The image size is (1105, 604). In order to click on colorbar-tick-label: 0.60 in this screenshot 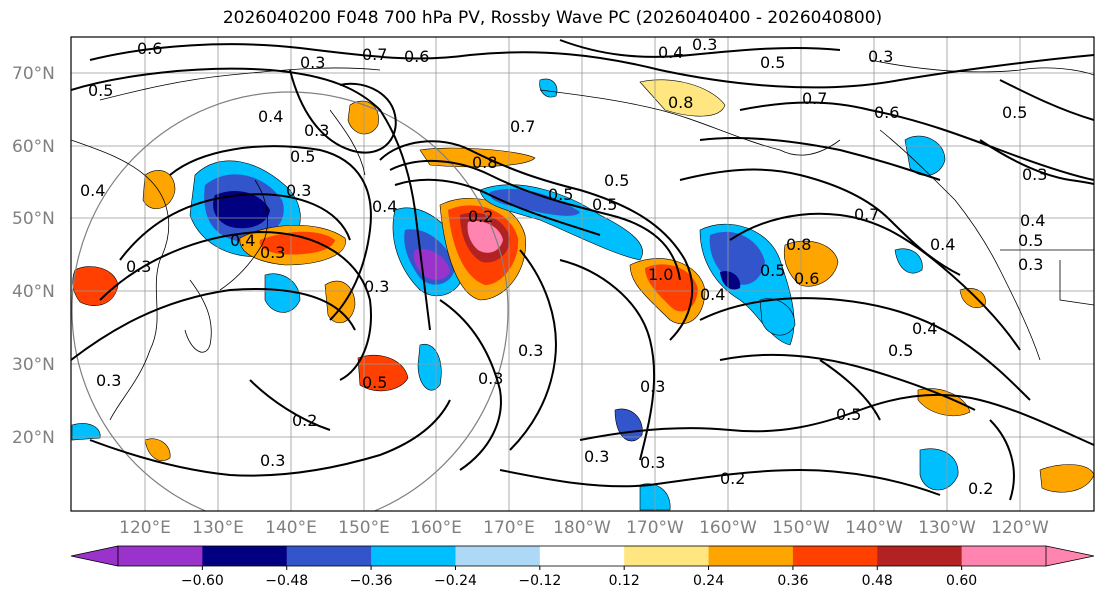, I will do `click(961, 581)`.